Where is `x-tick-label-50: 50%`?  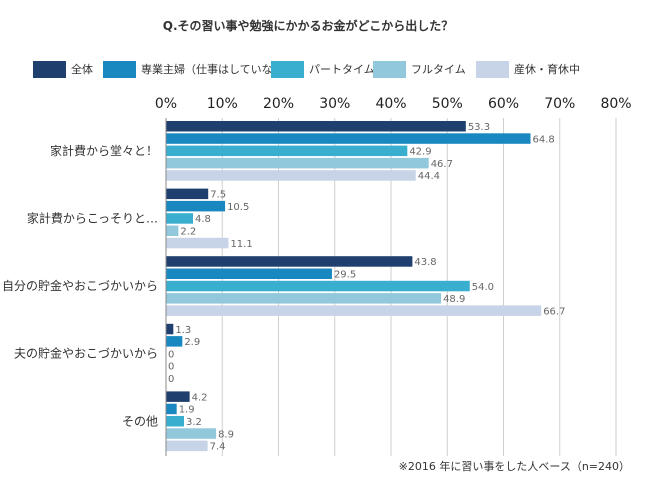
x-tick-label-50: 50% is located at coordinates (447, 104).